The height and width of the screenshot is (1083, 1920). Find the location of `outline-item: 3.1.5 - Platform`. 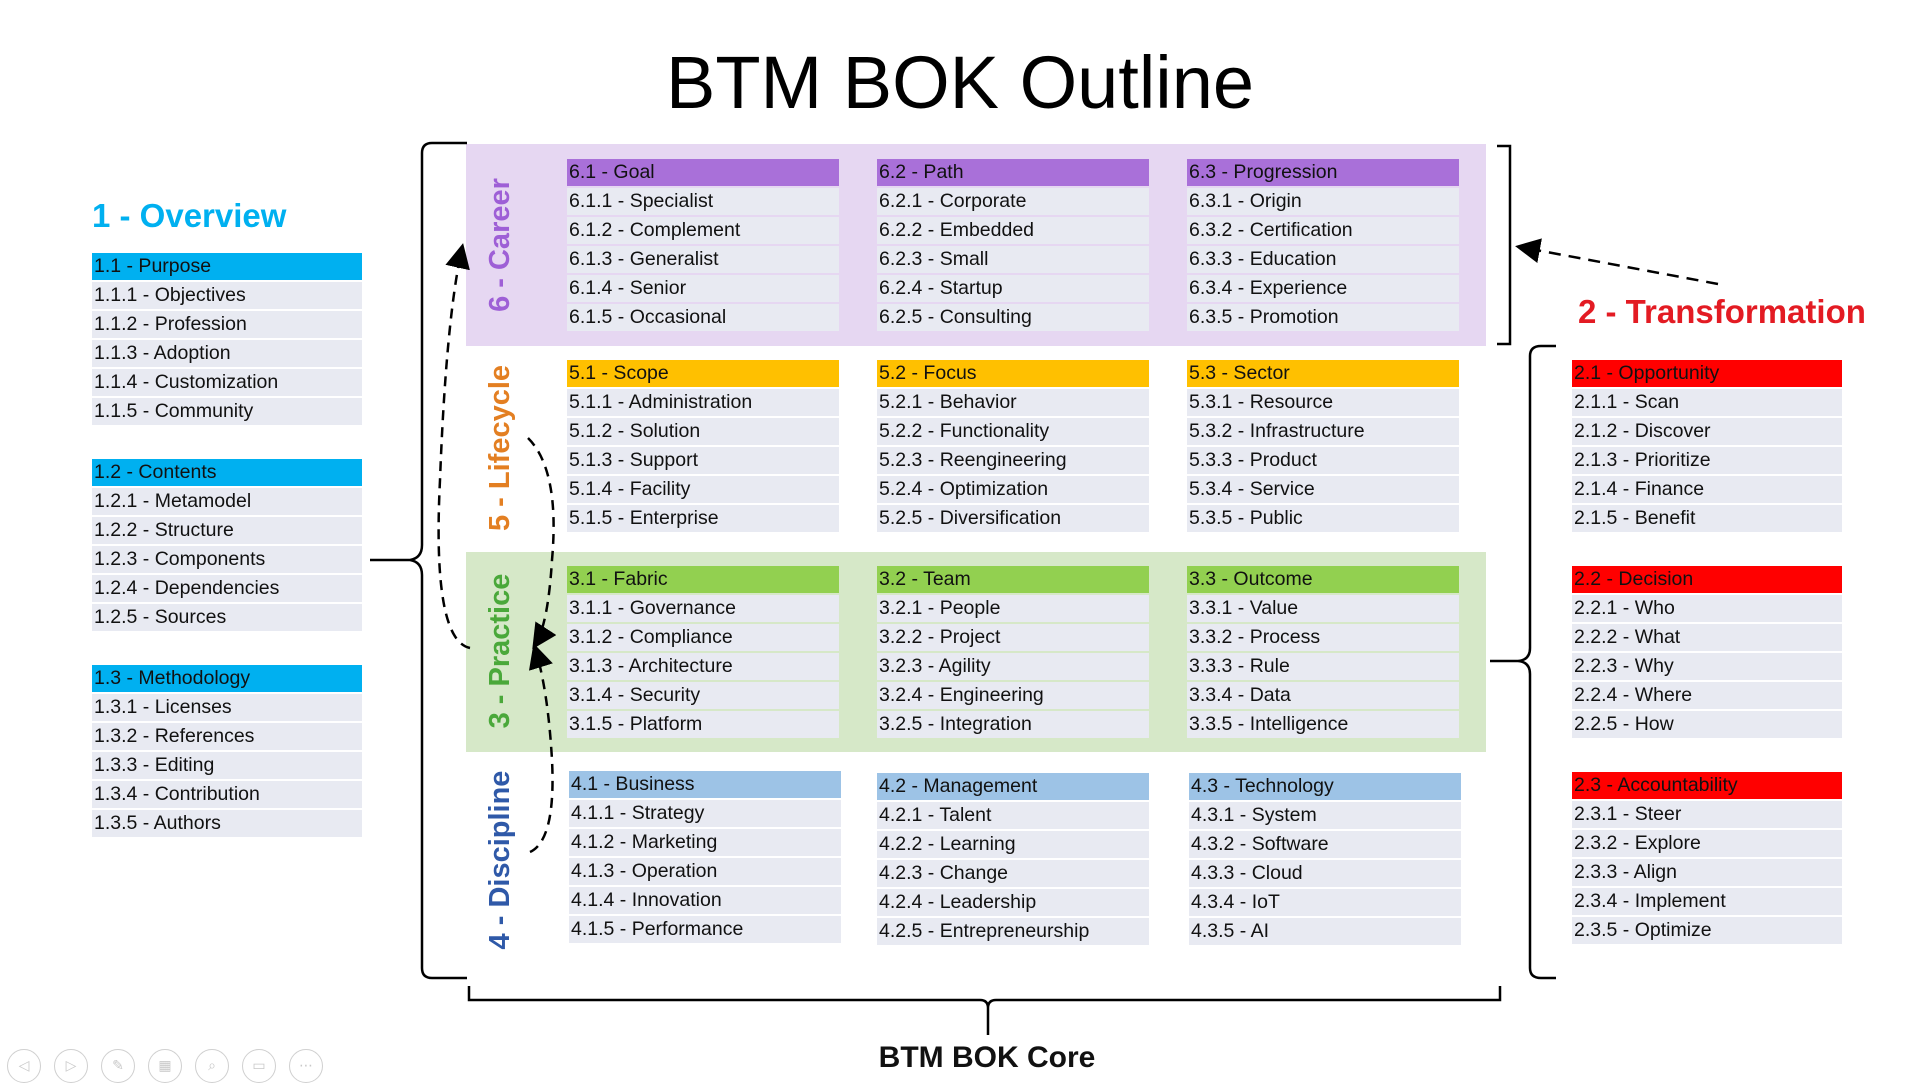

outline-item: 3.1.5 - Platform is located at coordinates (703, 724).